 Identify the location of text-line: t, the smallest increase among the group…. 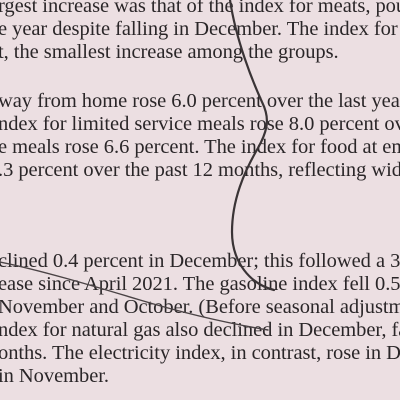
(169, 52).